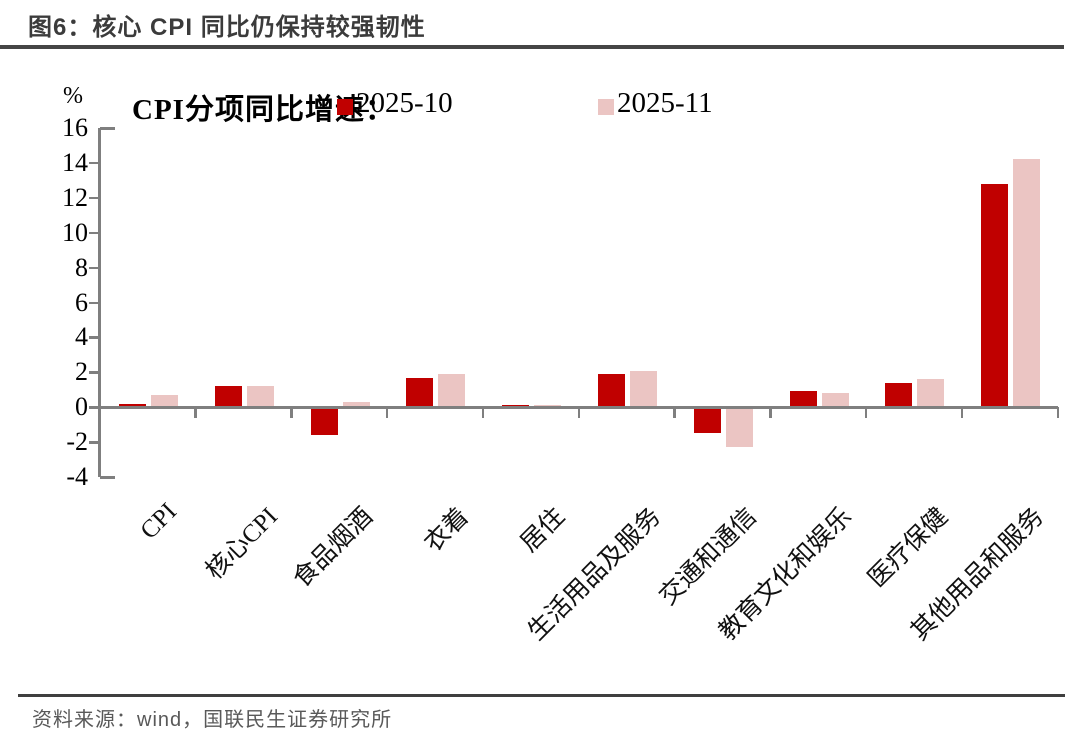 The image size is (1080, 739). I want to click on bar-2025-11-医疗保健, so click(931, 393).